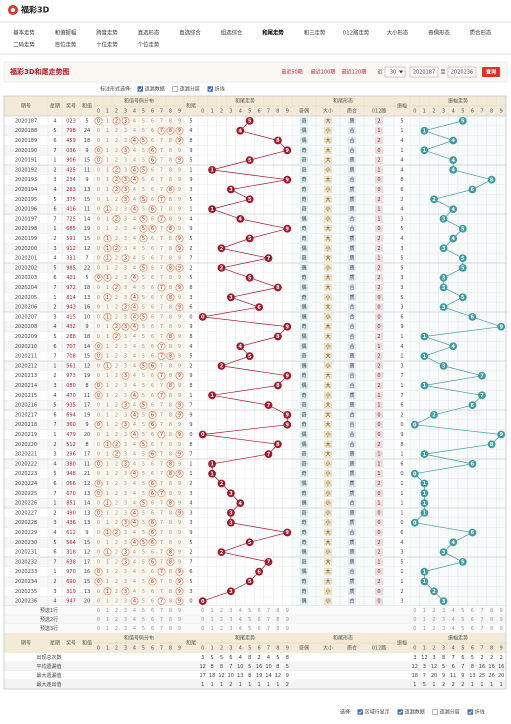 This screenshot has width=511, height=724. Describe the element at coordinates (272, 33) in the screenshot. I see `nav-link: 和尾走势` at that location.